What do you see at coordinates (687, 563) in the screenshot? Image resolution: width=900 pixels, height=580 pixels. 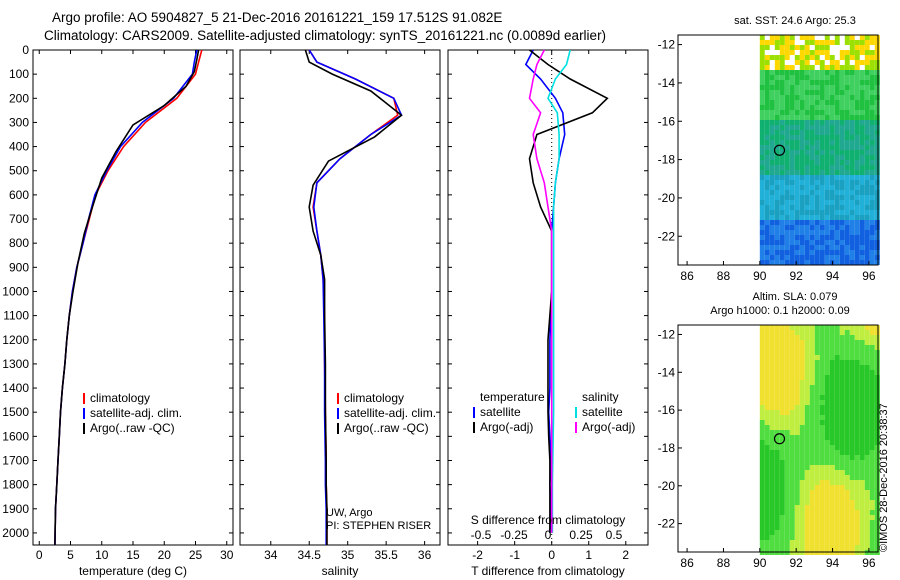 I see `lon-tick-label: 86` at bounding box center [687, 563].